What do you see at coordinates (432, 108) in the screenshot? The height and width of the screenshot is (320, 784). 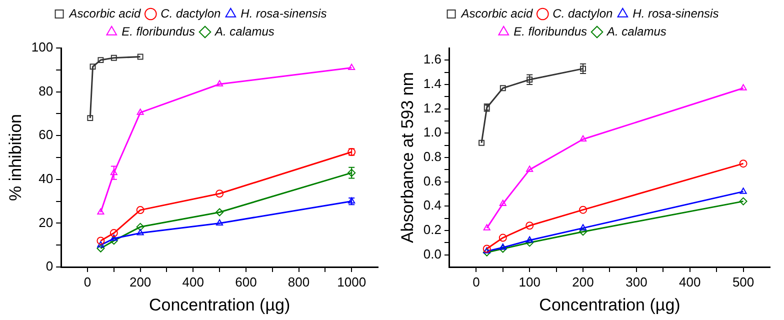 I see `y-tick-label: 1.2` at bounding box center [432, 108].